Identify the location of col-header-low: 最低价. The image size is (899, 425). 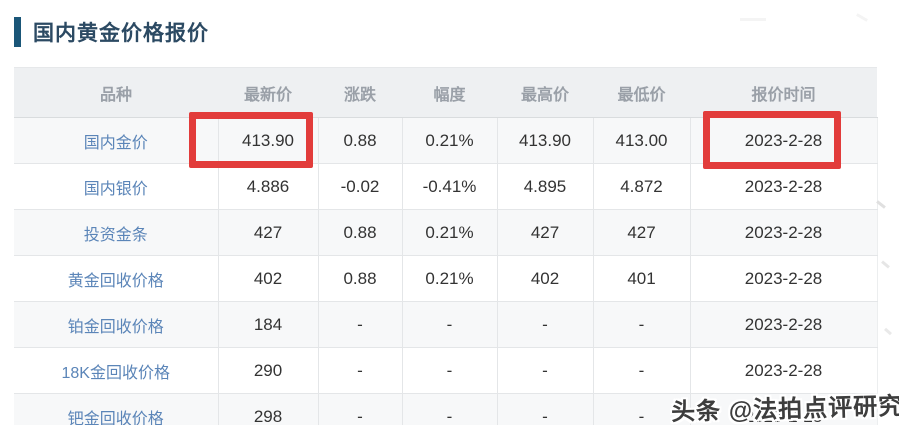
(641, 92).